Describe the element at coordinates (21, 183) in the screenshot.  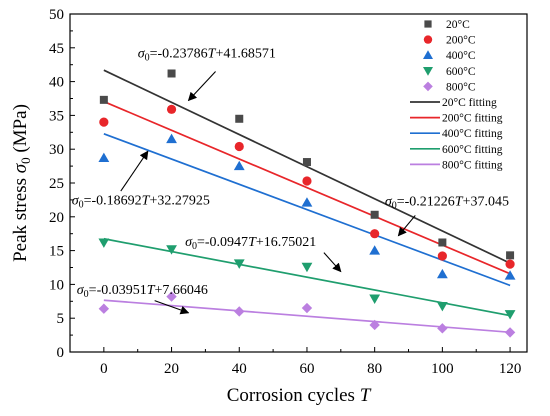
I see `y-axis-title: Peak stress σ0 (MPa)` at that location.